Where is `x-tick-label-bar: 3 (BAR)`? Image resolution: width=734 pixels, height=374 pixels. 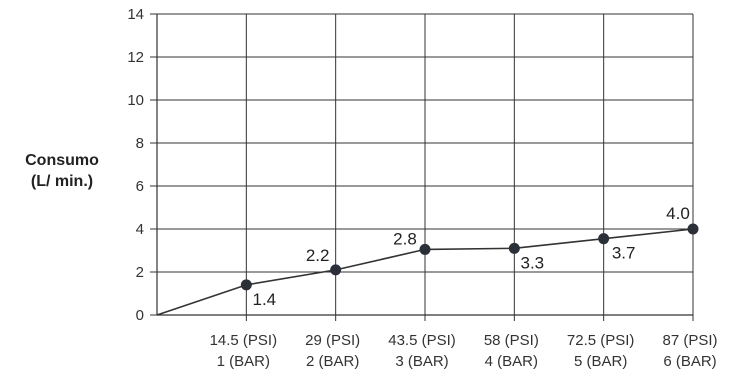 x-tick-label-bar: 3 (BAR) is located at coordinates (421, 361).